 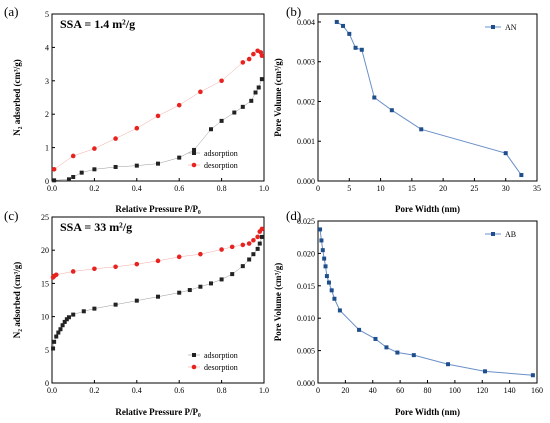 What do you see at coordinates (474, 188) in the screenshot?
I see `x-tick-label: 25` at bounding box center [474, 188].